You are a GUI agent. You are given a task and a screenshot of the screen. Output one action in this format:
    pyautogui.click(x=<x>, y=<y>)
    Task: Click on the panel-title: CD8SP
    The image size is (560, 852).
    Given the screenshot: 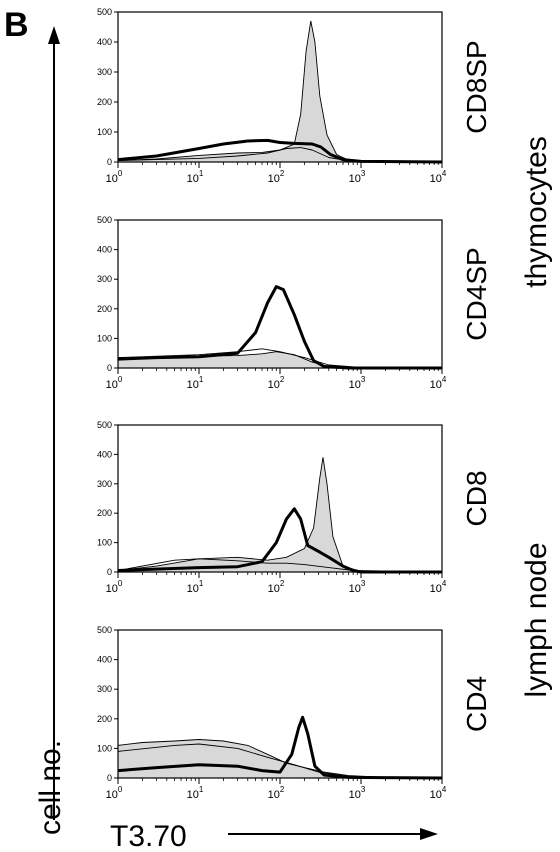 What is the action you would take?
    pyautogui.click(x=476, y=86)
    